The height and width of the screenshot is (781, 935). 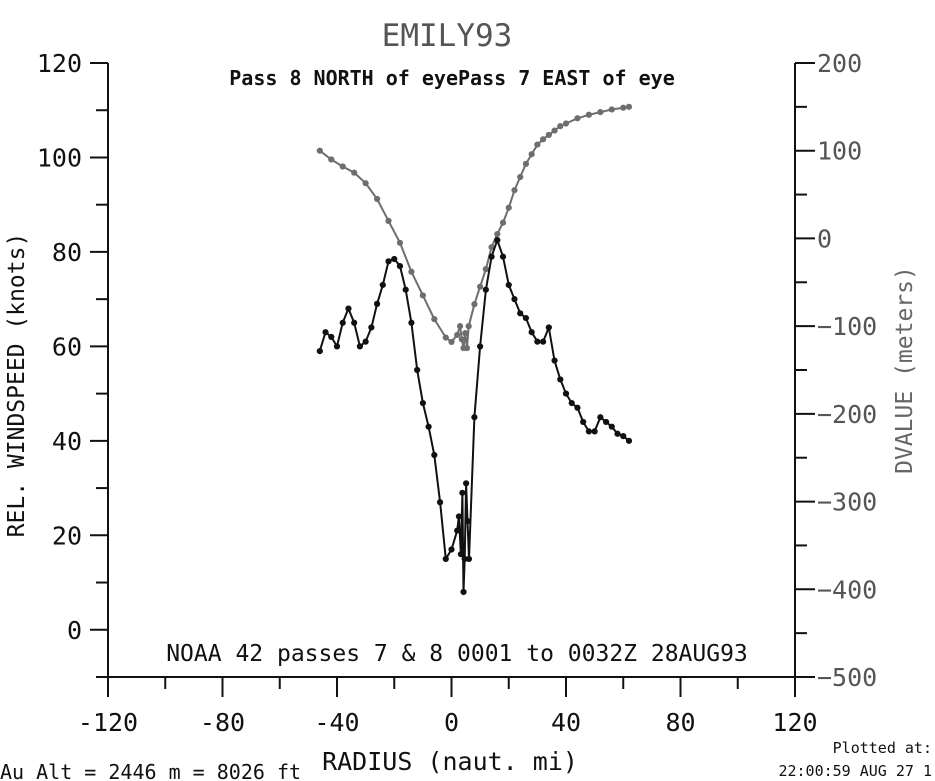 What do you see at coordinates (839, 63) in the screenshot?
I see `right-tick-label: 200` at bounding box center [839, 63].